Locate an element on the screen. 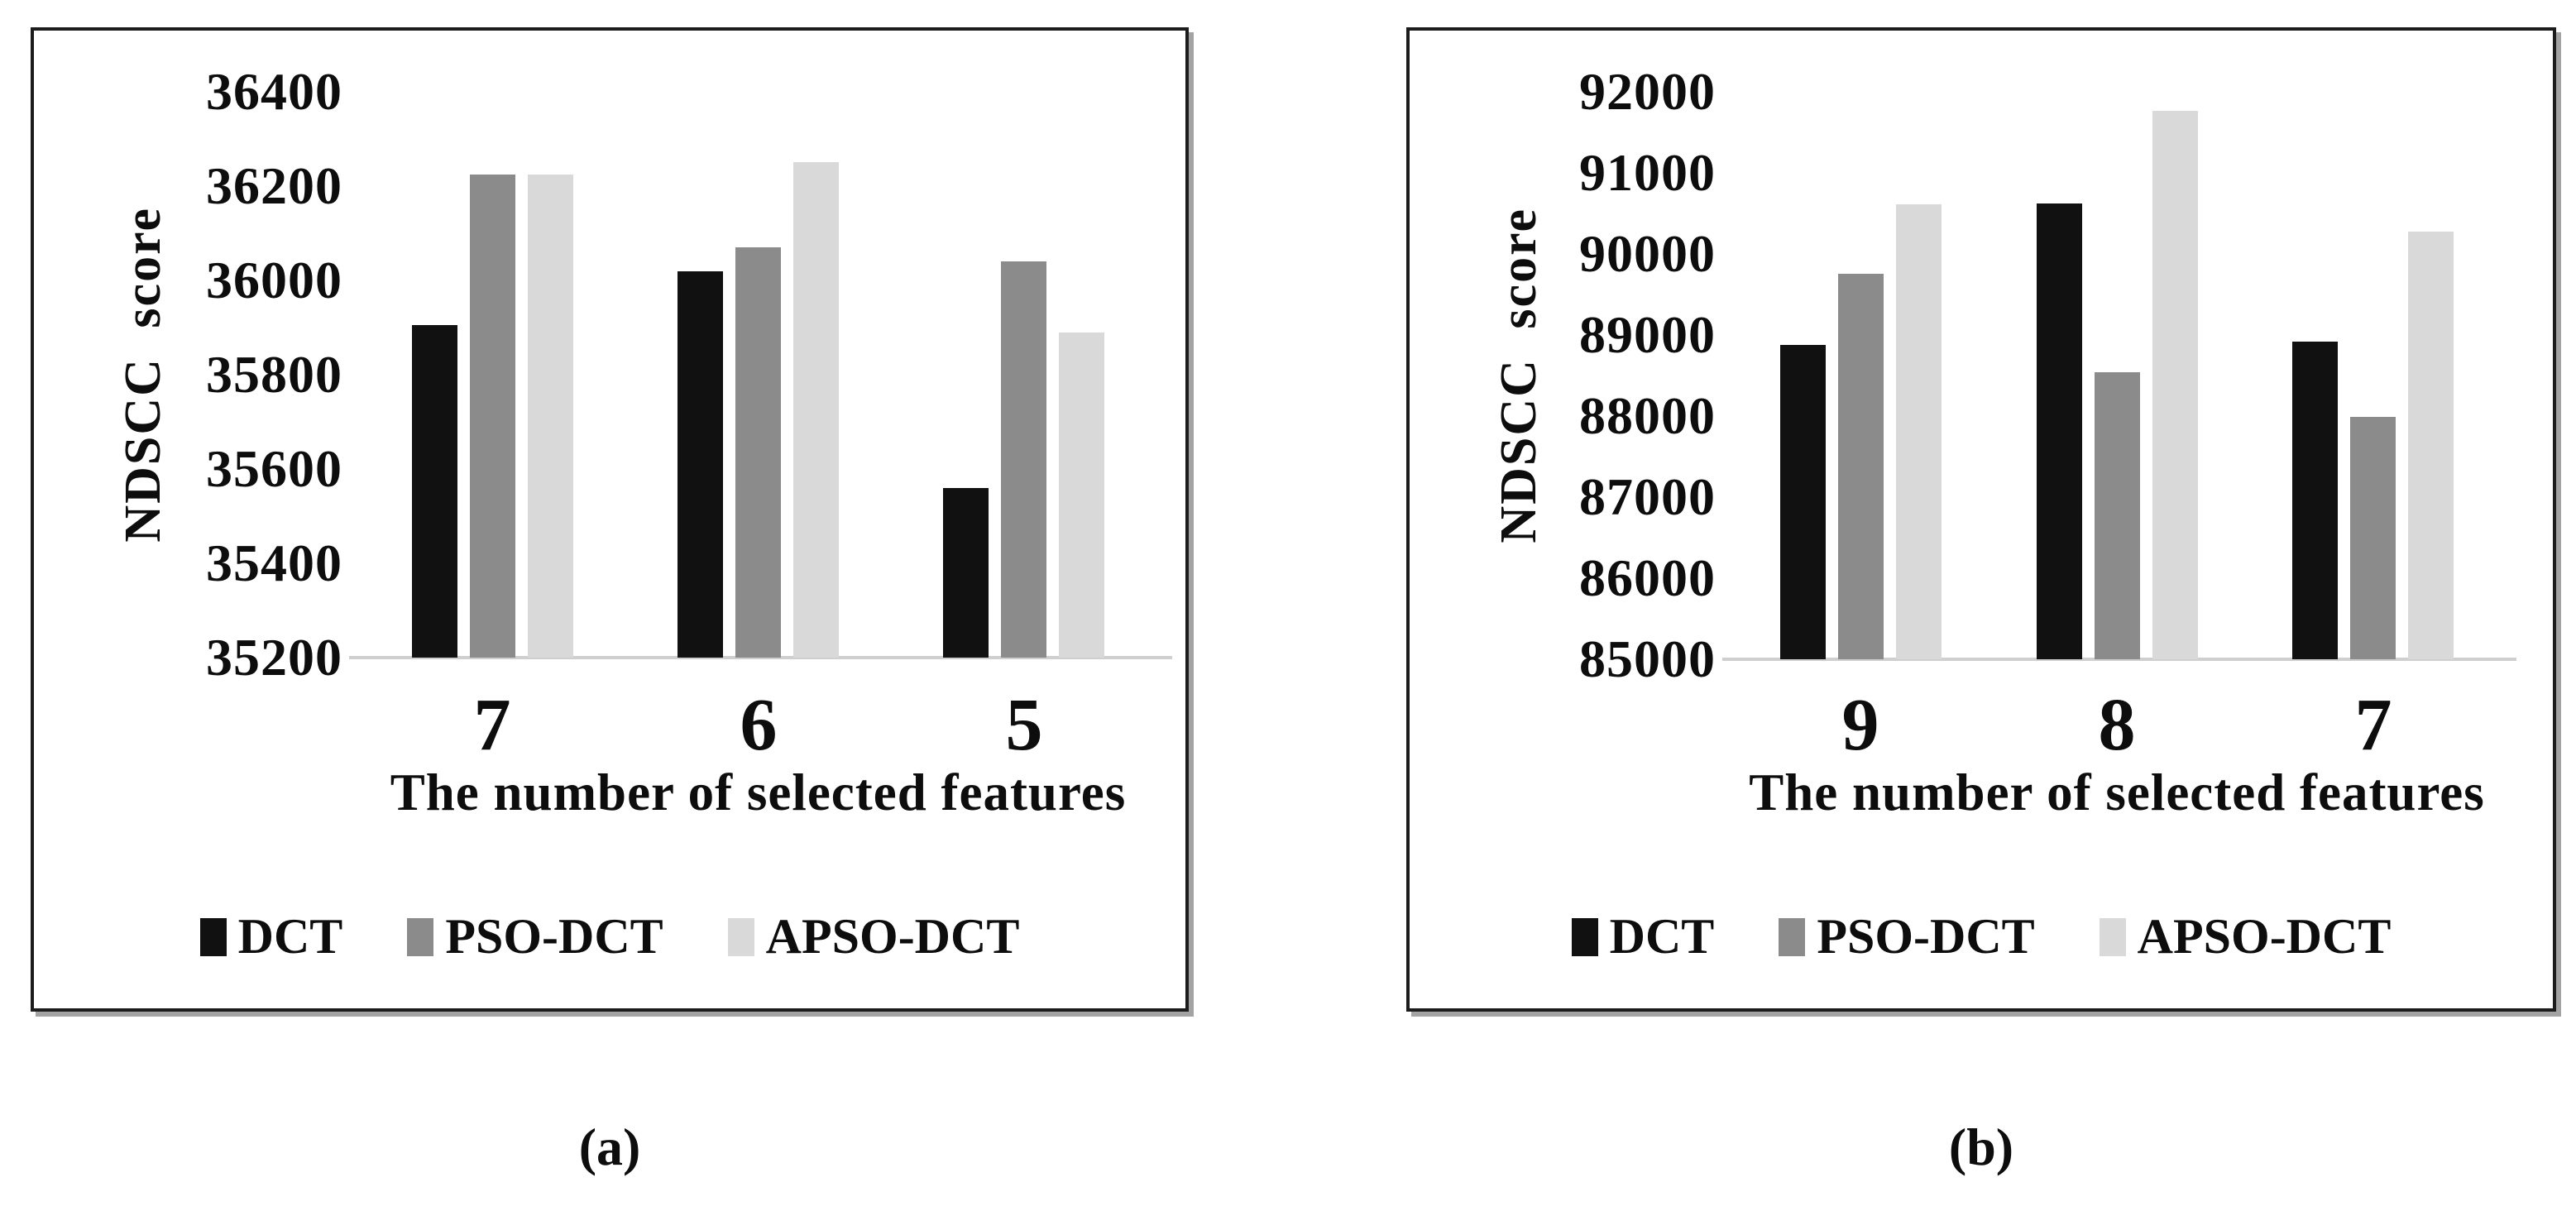 The image size is (2576, 1230). bar-apso-dct-cat9 is located at coordinates (1919, 431).